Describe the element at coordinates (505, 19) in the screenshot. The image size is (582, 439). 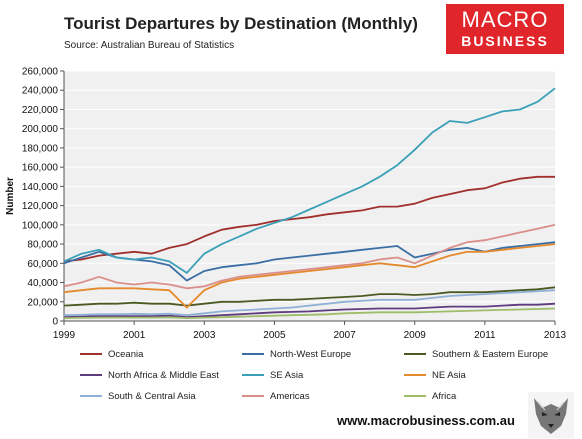
I see `logo-line-1: MACRO` at that location.